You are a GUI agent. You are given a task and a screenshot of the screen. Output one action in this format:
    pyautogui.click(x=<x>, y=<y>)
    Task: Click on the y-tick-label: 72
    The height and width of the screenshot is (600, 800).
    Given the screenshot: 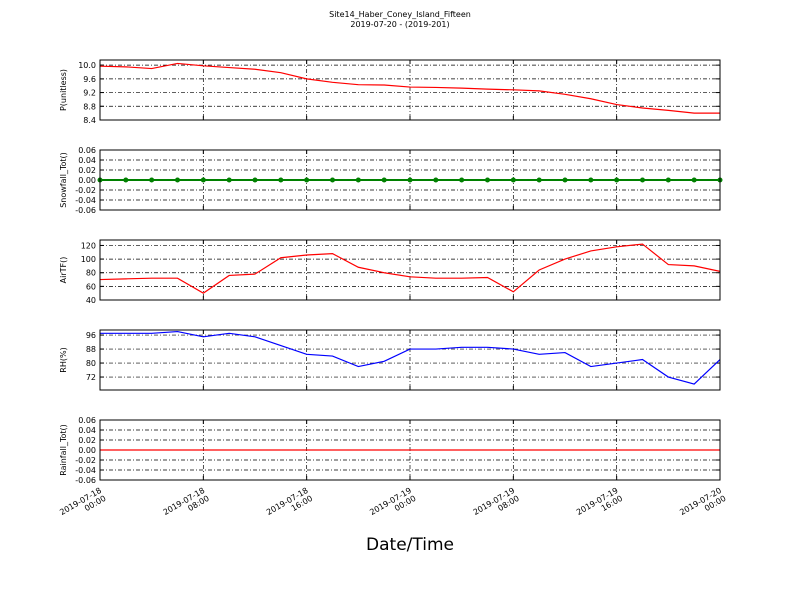 What is the action you would take?
    pyautogui.click(x=91, y=377)
    